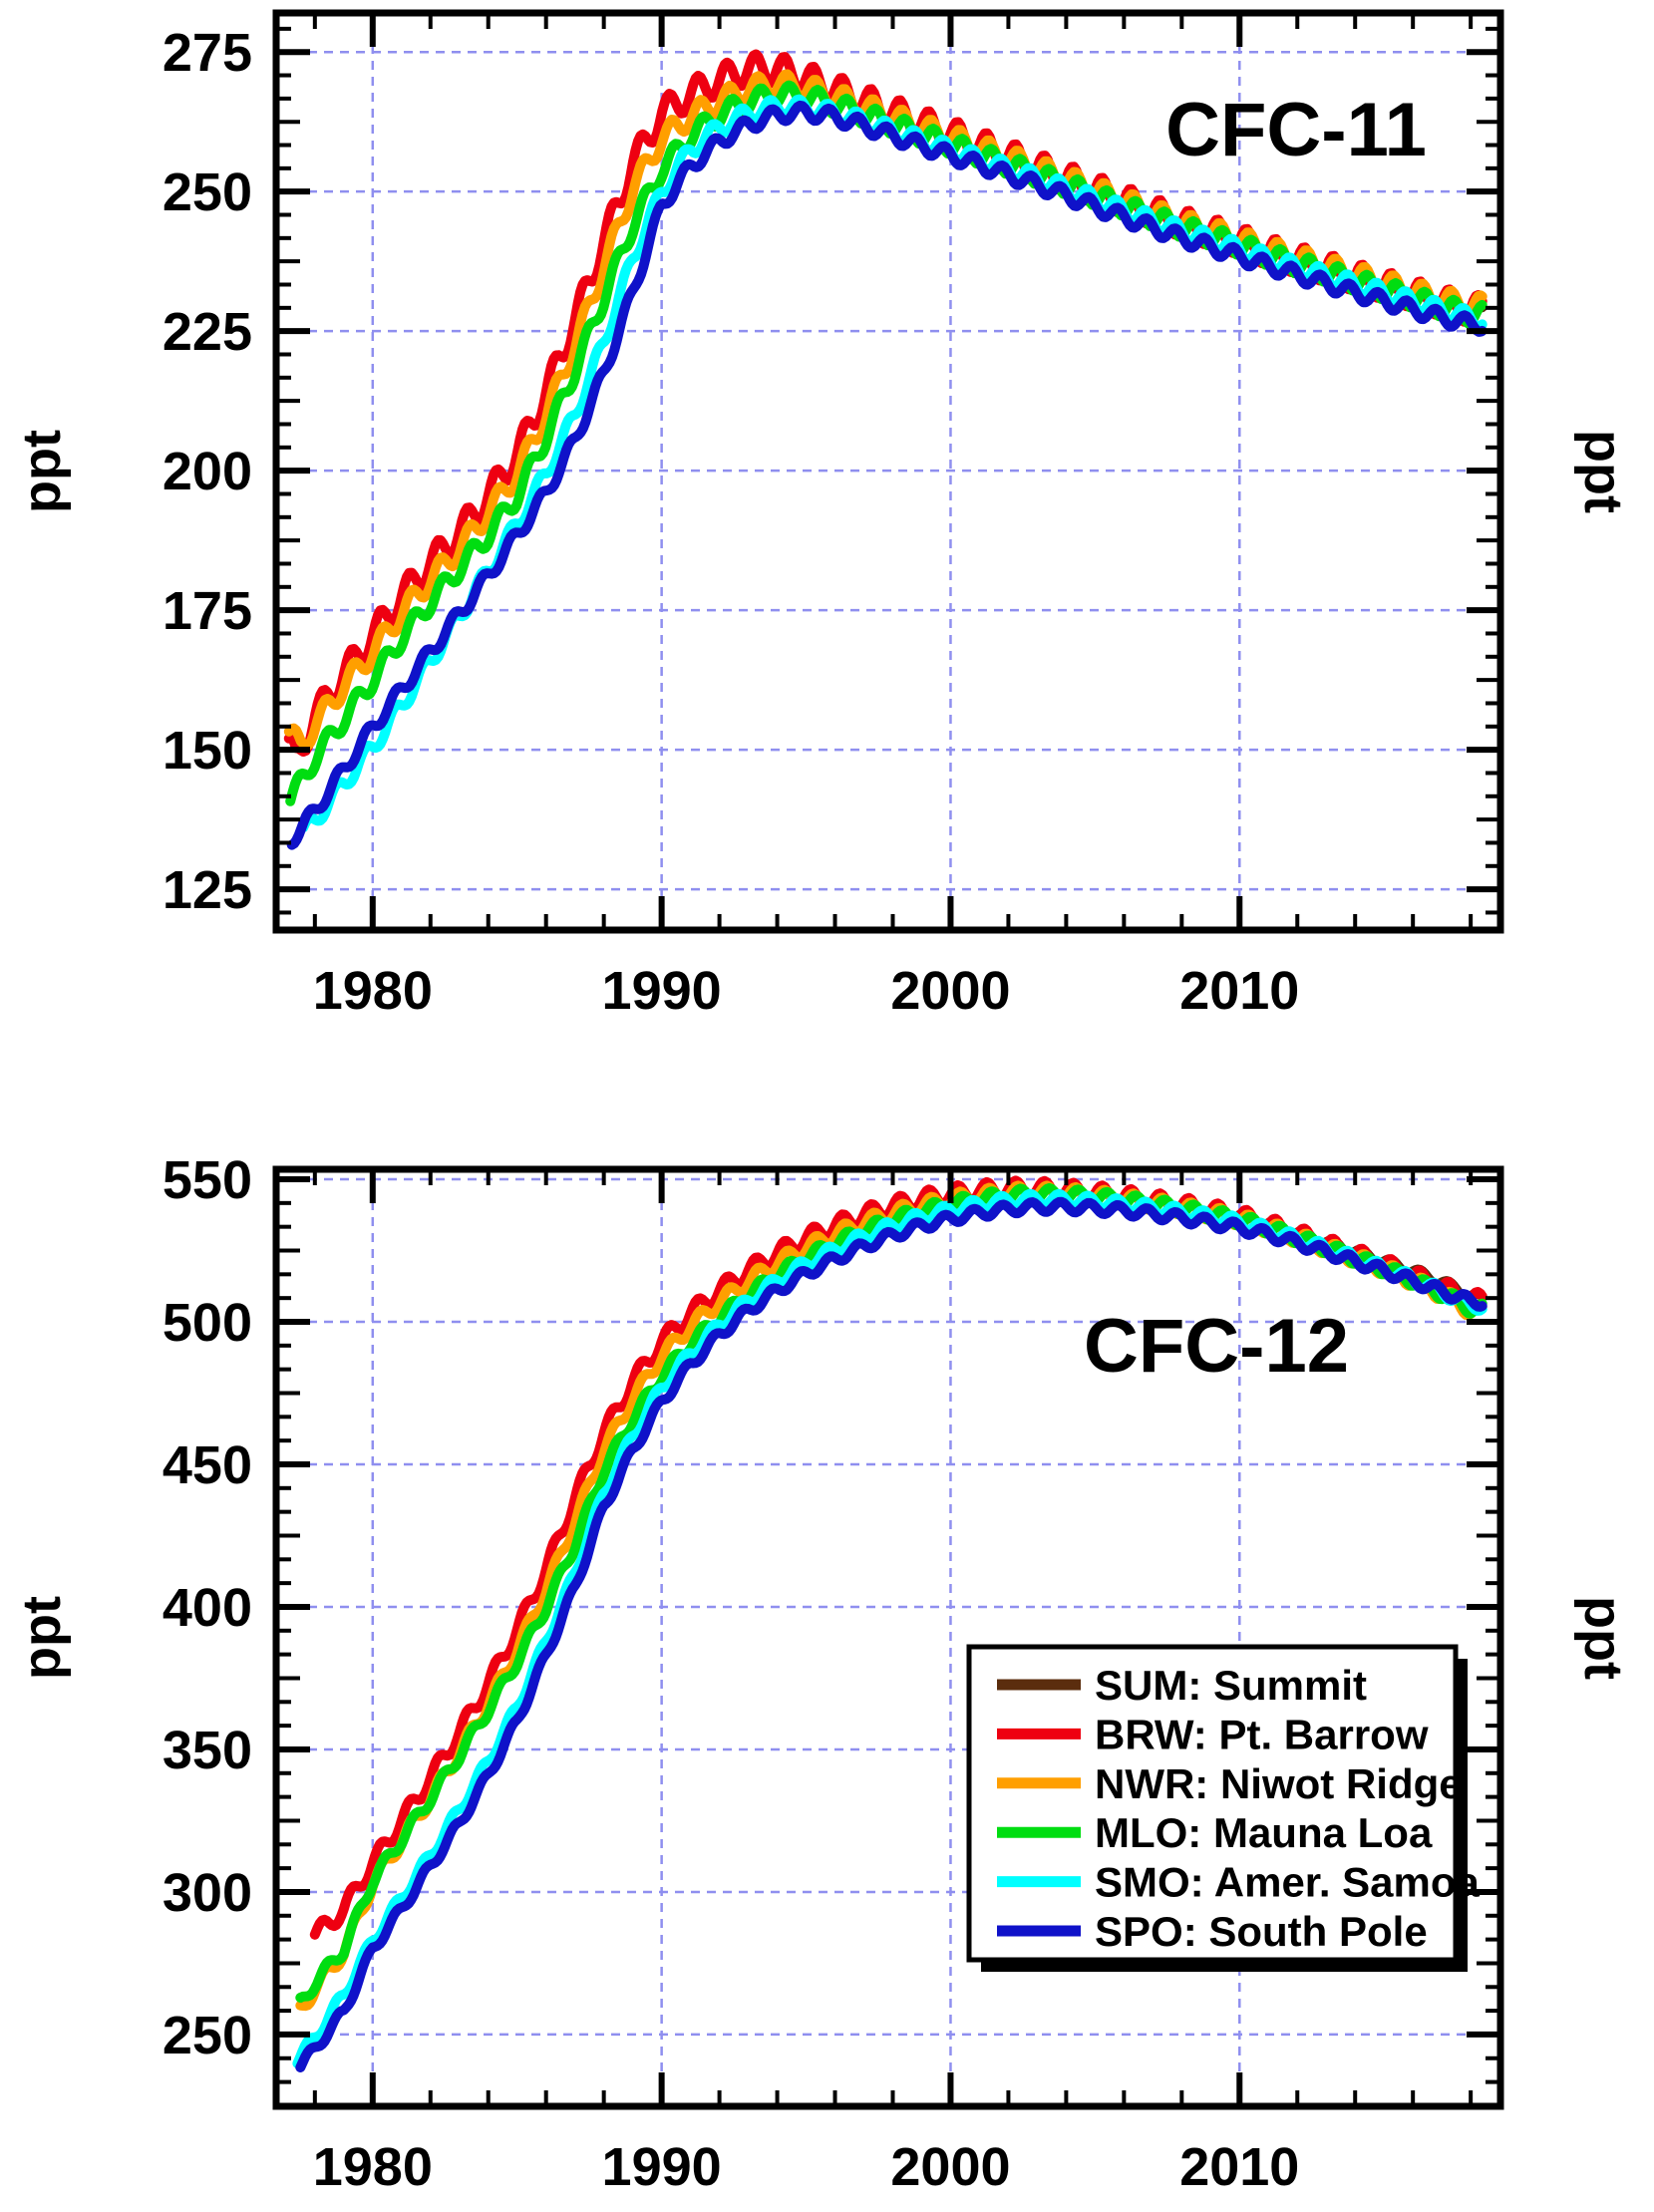  I want to click on y-tick-label: 150, so click(208, 751).